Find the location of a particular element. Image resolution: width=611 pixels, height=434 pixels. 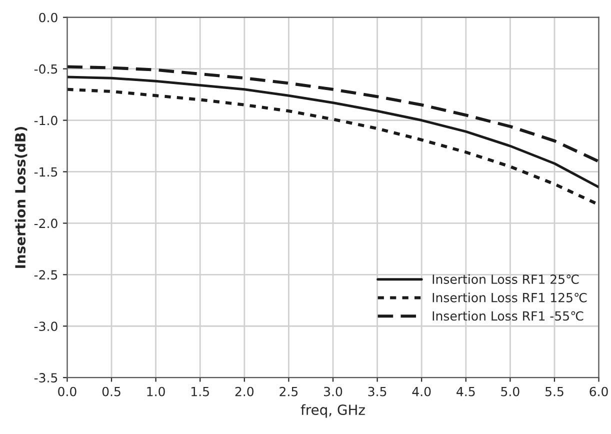

legend-label: Insertion Loss RF1 125℃ is located at coordinates (509, 297).